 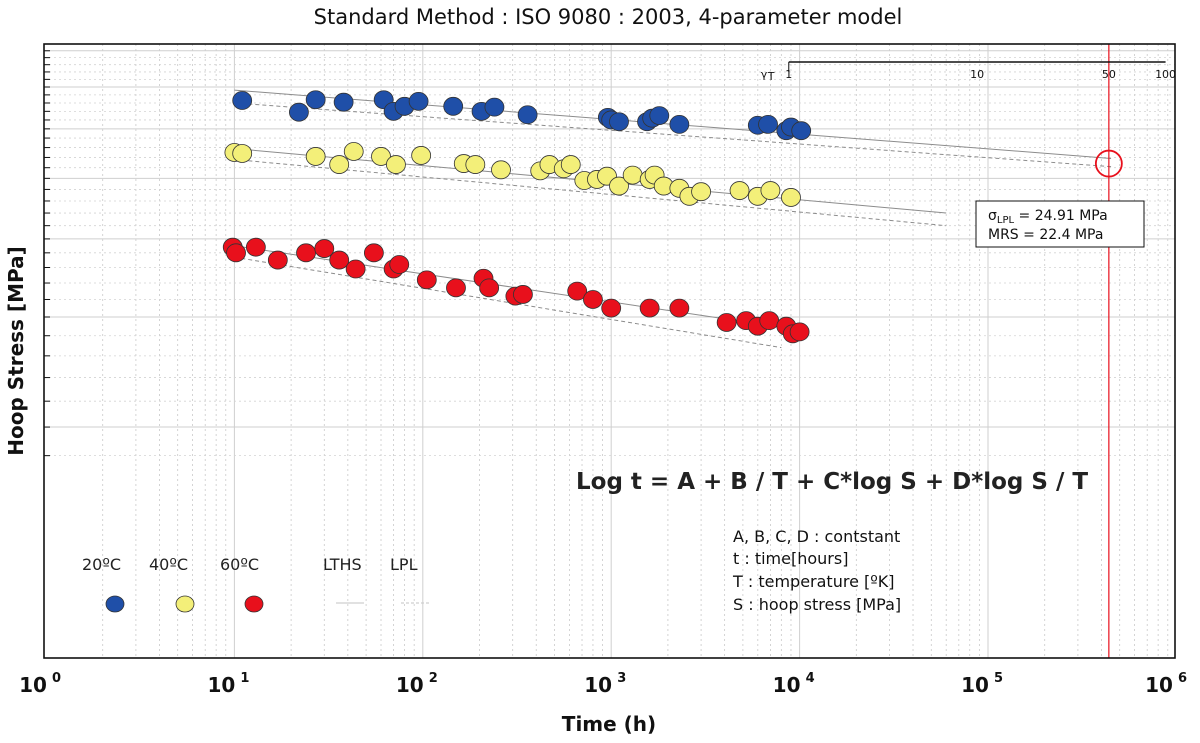 I want to click on legend-label-40c: 40ºC, so click(x=168, y=564).